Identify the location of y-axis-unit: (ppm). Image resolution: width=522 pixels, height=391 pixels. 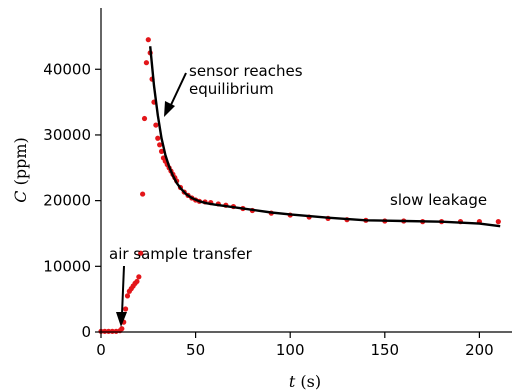
(20, 163).